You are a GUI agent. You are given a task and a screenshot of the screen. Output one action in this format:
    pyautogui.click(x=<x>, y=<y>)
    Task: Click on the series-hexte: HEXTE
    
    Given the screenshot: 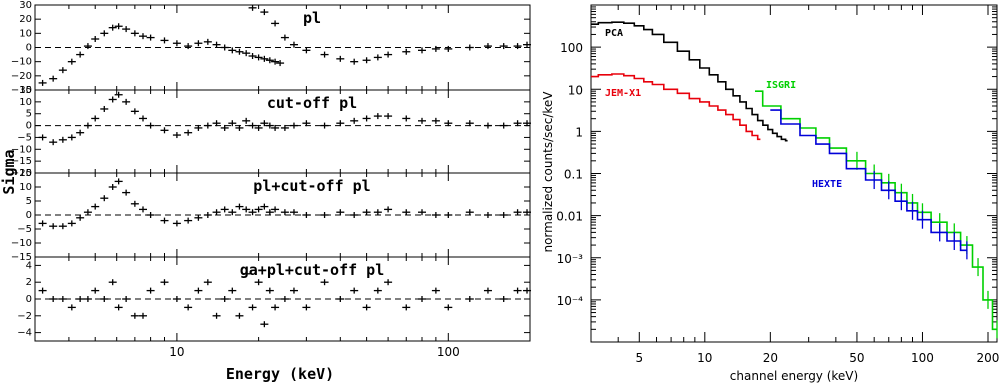 What is the action you would take?
    pyautogui.click(x=869, y=184)
    